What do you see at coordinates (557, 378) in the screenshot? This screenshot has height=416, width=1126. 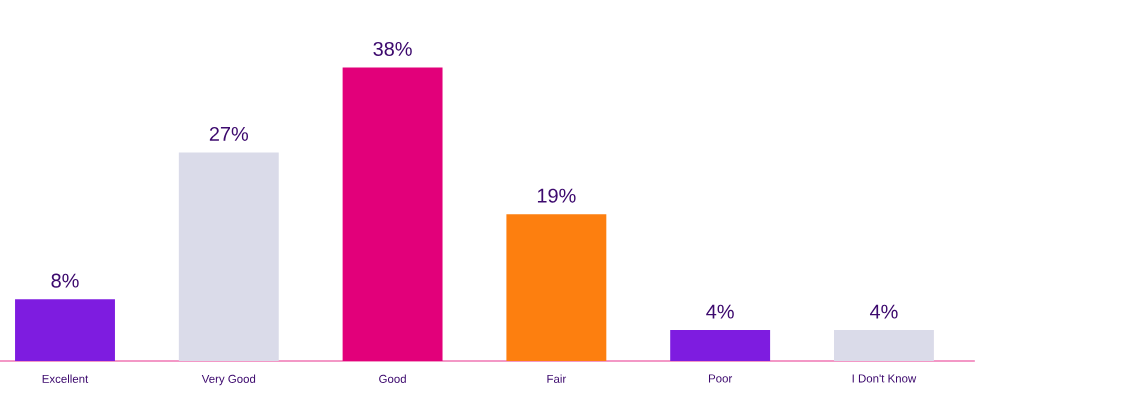 I see `x-tick-label: Fair` at bounding box center [557, 378].